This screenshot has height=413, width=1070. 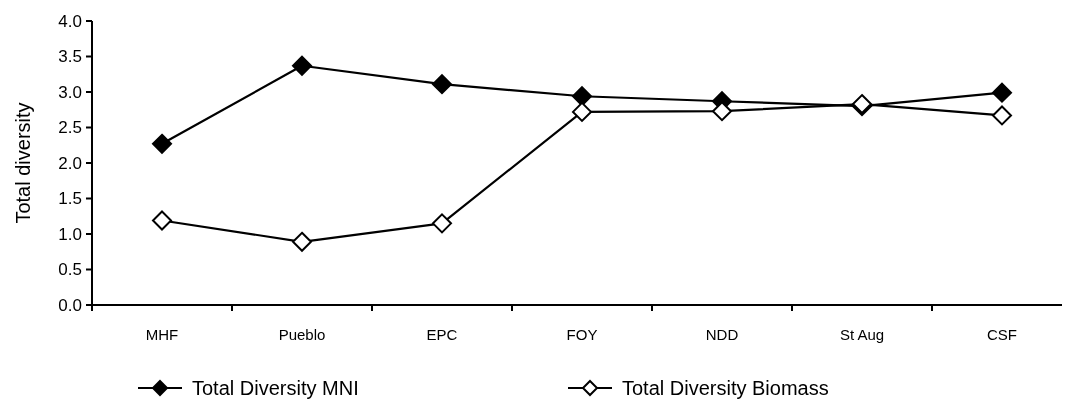 What do you see at coordinates (70, 234) in the screenshot?
I see `y-tick-label: 1.0` at bounding box center [70, 234].